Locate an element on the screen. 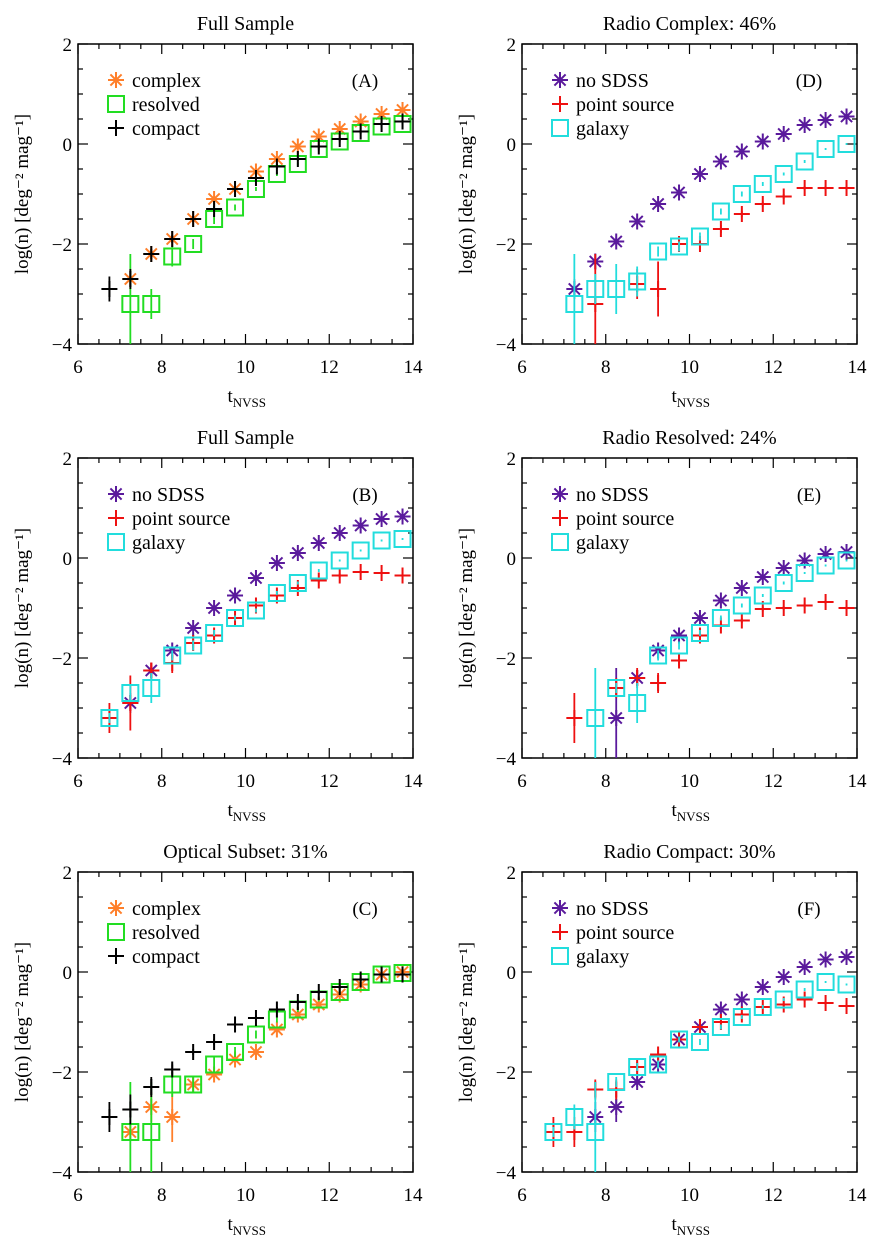 The width and height of the screenshot is (877, 1244). chart-title: Optical Subset: 31% is located at coordinates (245, 852).